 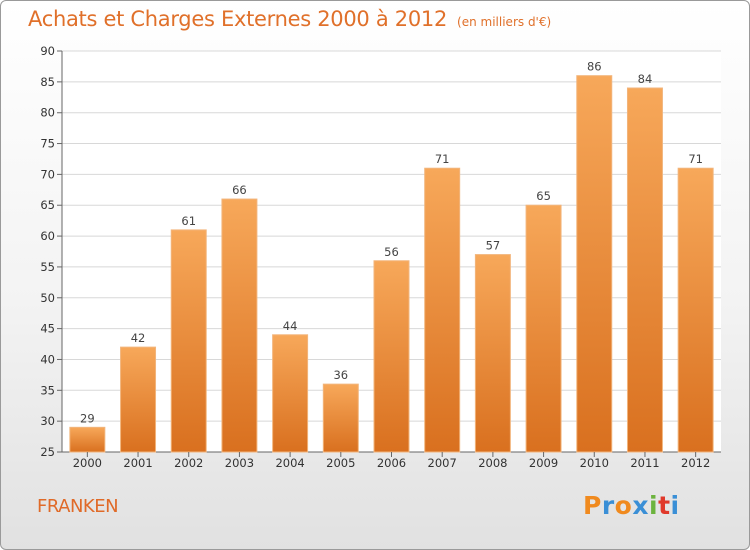 I want to click on x-tick-label: 2000, so click(x=87, y=463).